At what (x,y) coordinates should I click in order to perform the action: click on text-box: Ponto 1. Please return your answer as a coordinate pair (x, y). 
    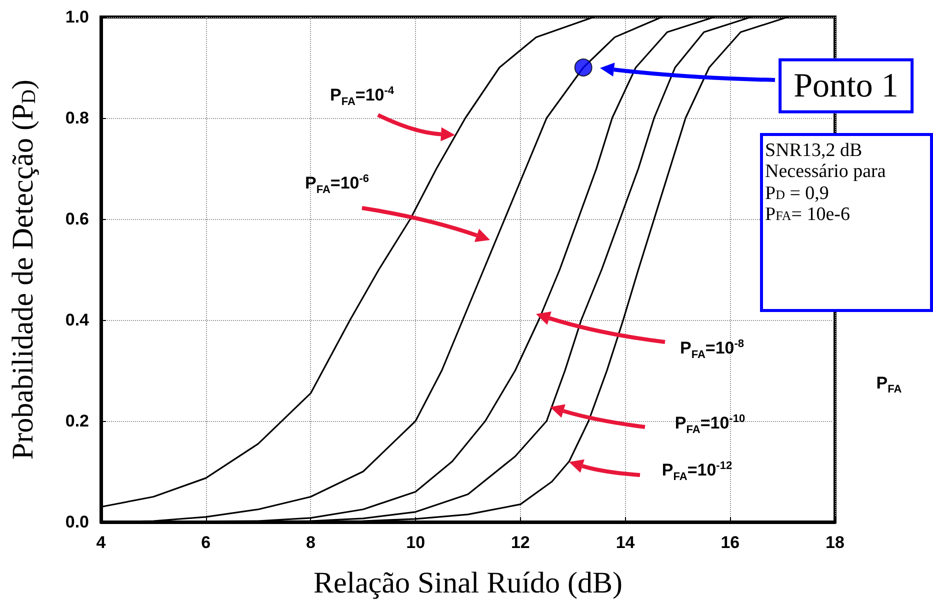
    Looking at the image, I should click on (846, 86).